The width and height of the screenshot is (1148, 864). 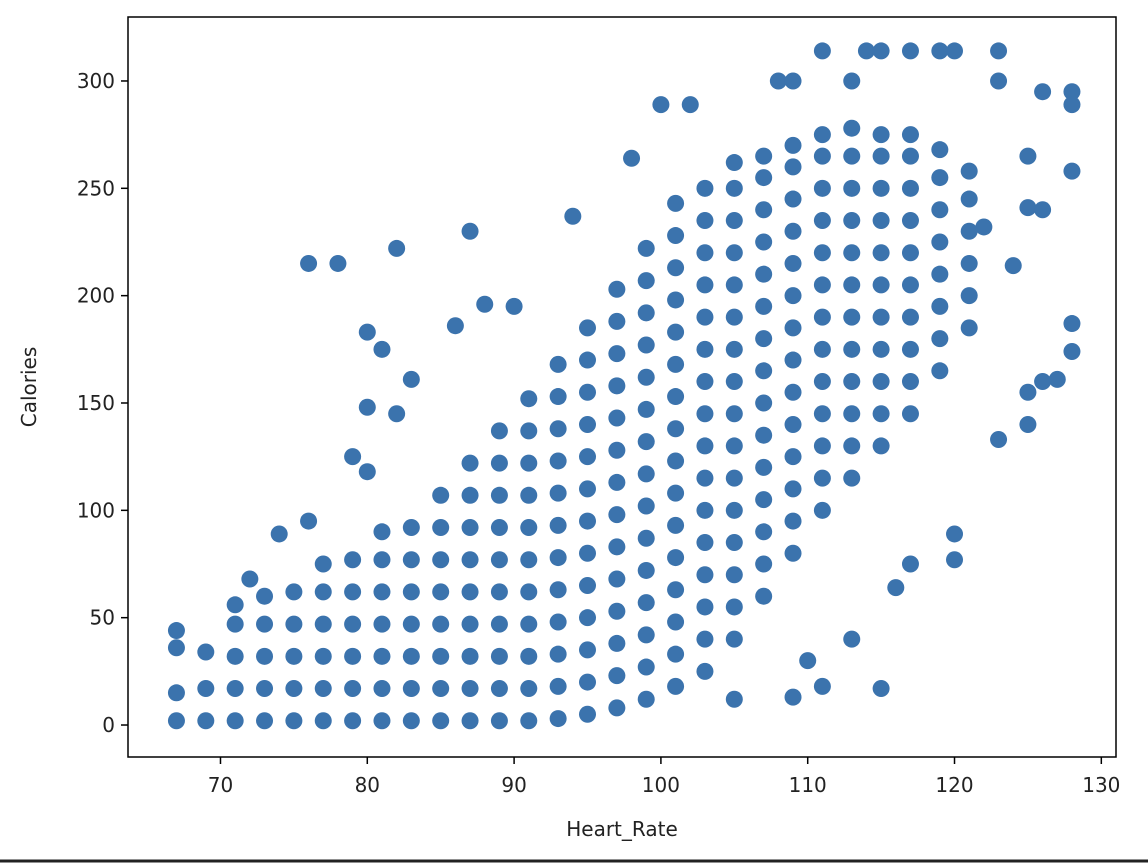 What do you see at coordinates (96, 188) in the screenshot?
I see `y-tick-label: 250` at bounding box center [96, 188].